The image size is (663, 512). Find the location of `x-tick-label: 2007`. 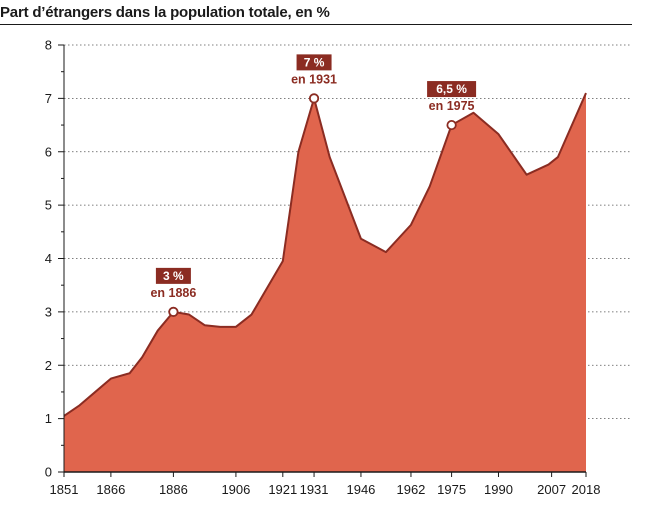

x-tick-label: 2007 is located at coordinates (551, 489).